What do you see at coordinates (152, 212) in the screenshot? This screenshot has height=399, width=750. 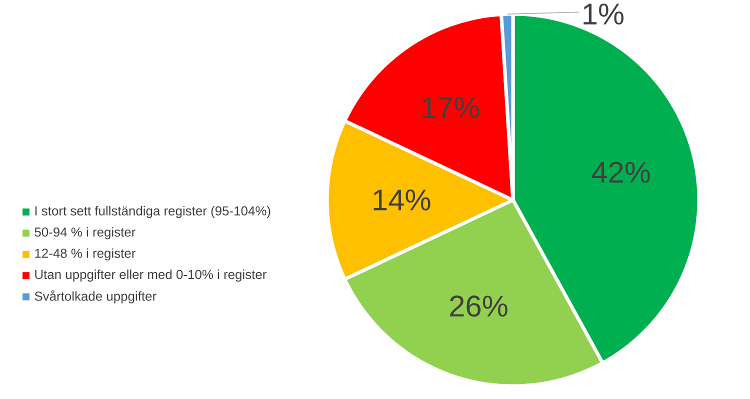 I see `legend-label: I stort sett fullständiga register (95-104%)` at bounding box center [152, 212].